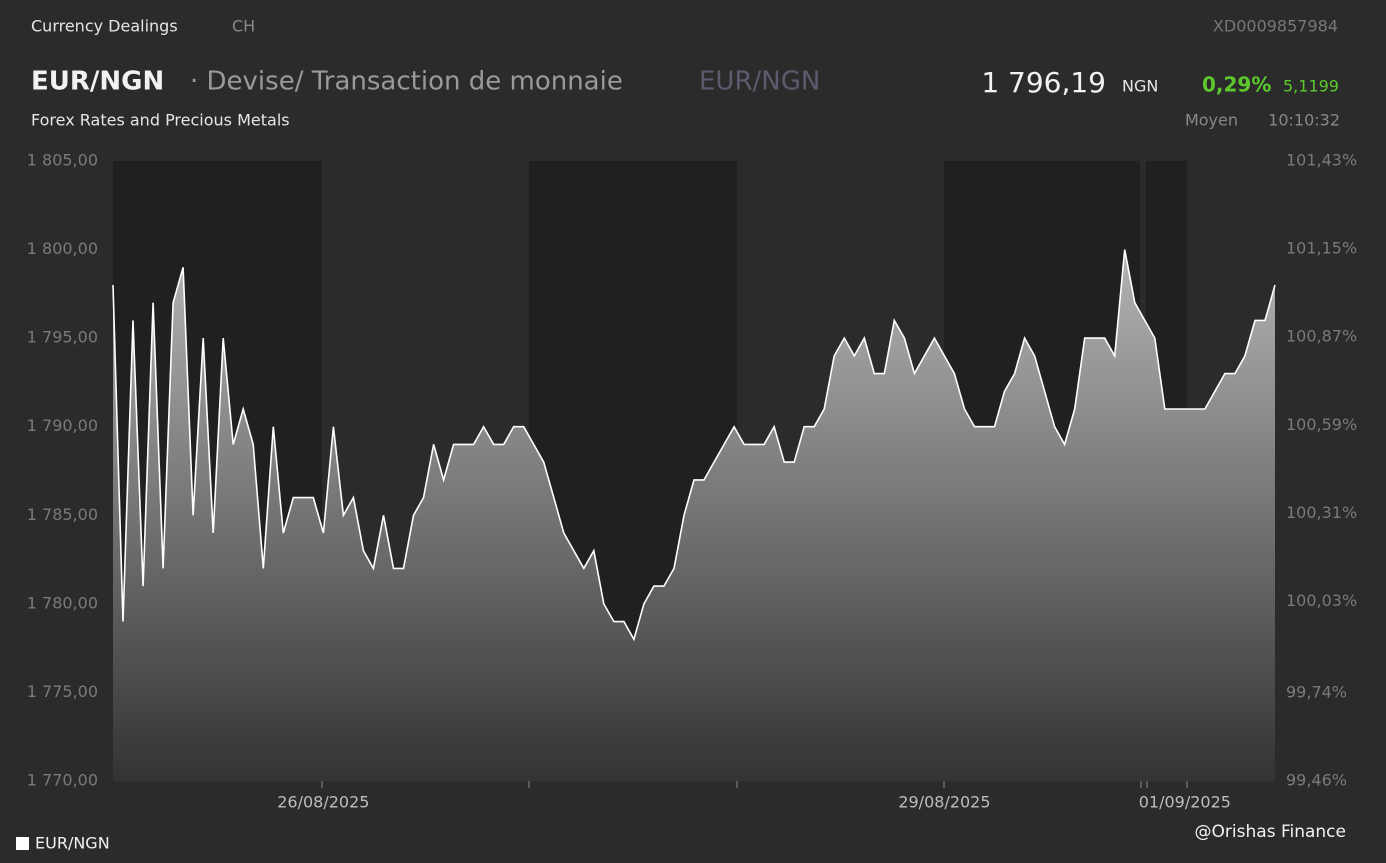 This screenshot has height=863, width=1386. I want to click on y2-tick-label: 101,43%, so click(1321, 160).